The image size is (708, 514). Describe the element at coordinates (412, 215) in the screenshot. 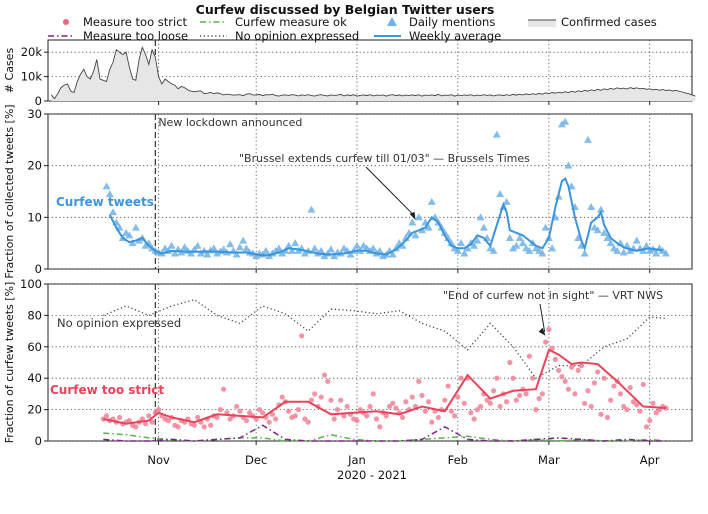

I see `annotation-arrowhead` at that location.